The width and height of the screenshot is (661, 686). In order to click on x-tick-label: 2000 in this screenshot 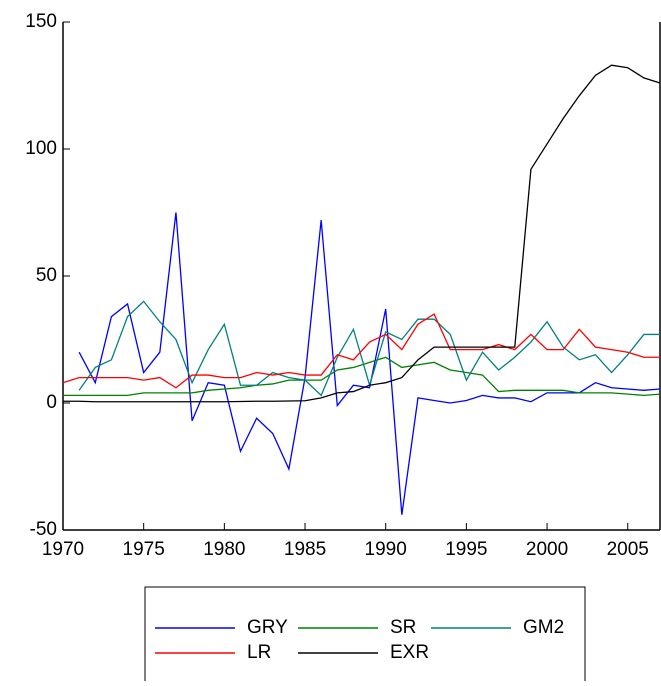, I will do `click(547, 549)`.